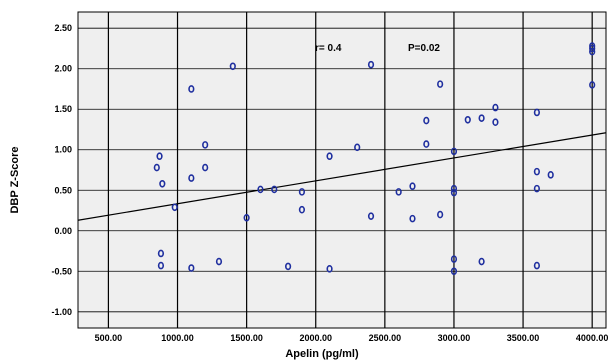 This screenshot has width=609, height=362. What do you see at coordinates (63, 150) in the screenshot?
I see `y-tick-label: 1.00` at bounding box center [63, 150].